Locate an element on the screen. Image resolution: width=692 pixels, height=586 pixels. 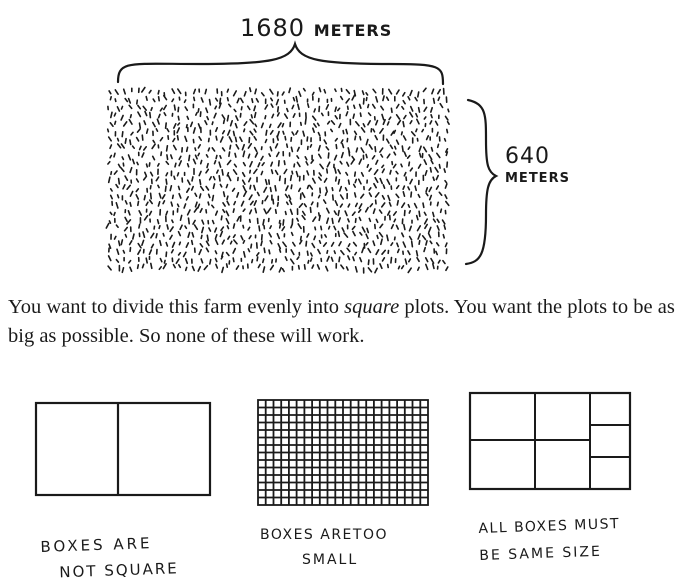
caption-too-small-line1: BOXES ARETOO is located at coordinates (324, 535).